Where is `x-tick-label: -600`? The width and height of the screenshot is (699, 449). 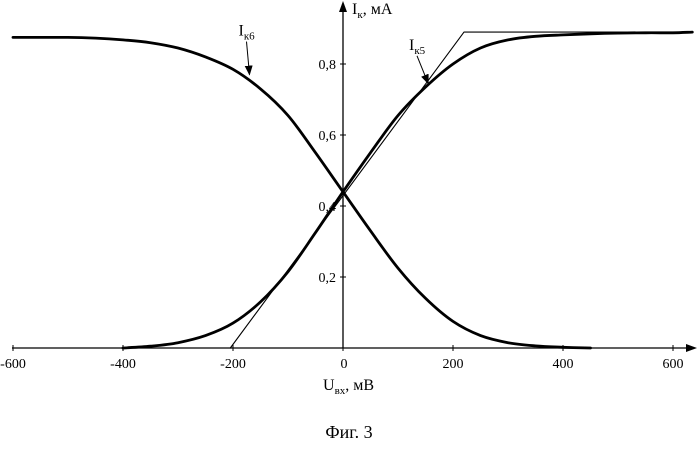 x-tick-label: -600 is located at coordinates (13, 364).